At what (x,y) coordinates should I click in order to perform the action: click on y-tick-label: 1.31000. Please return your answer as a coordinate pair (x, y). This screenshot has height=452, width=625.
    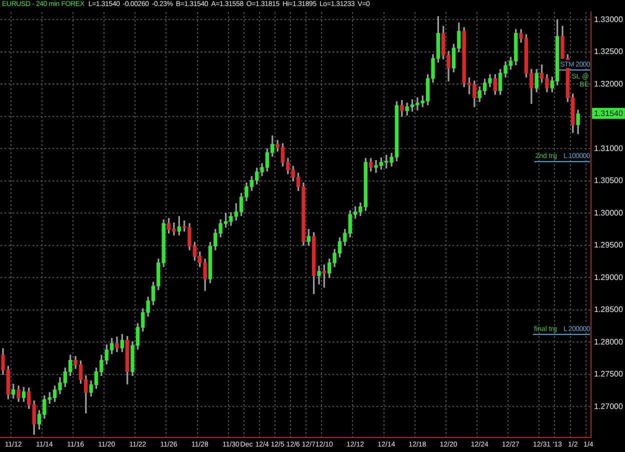
    Looking at the image, I should click on (609, 148).